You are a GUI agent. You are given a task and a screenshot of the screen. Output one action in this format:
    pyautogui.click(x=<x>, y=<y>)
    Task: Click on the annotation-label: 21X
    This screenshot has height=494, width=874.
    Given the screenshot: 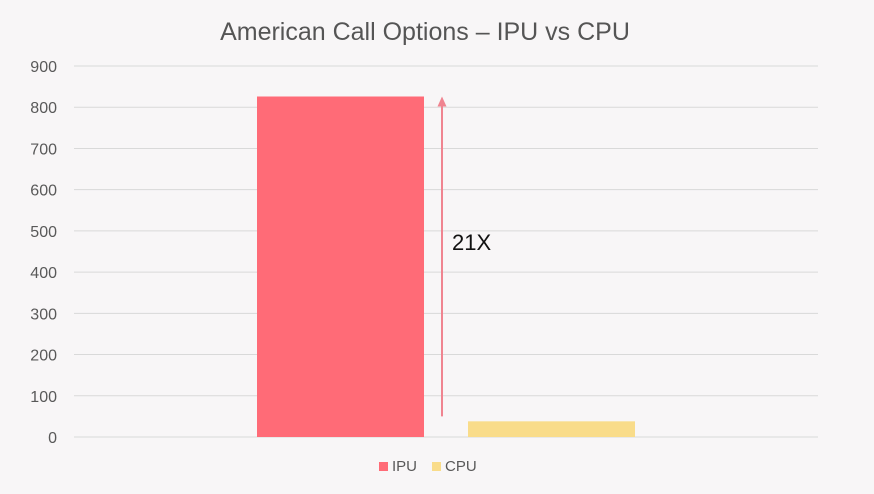 What is the action you would take?
    pyautogui.click(x=471, y=242)
    